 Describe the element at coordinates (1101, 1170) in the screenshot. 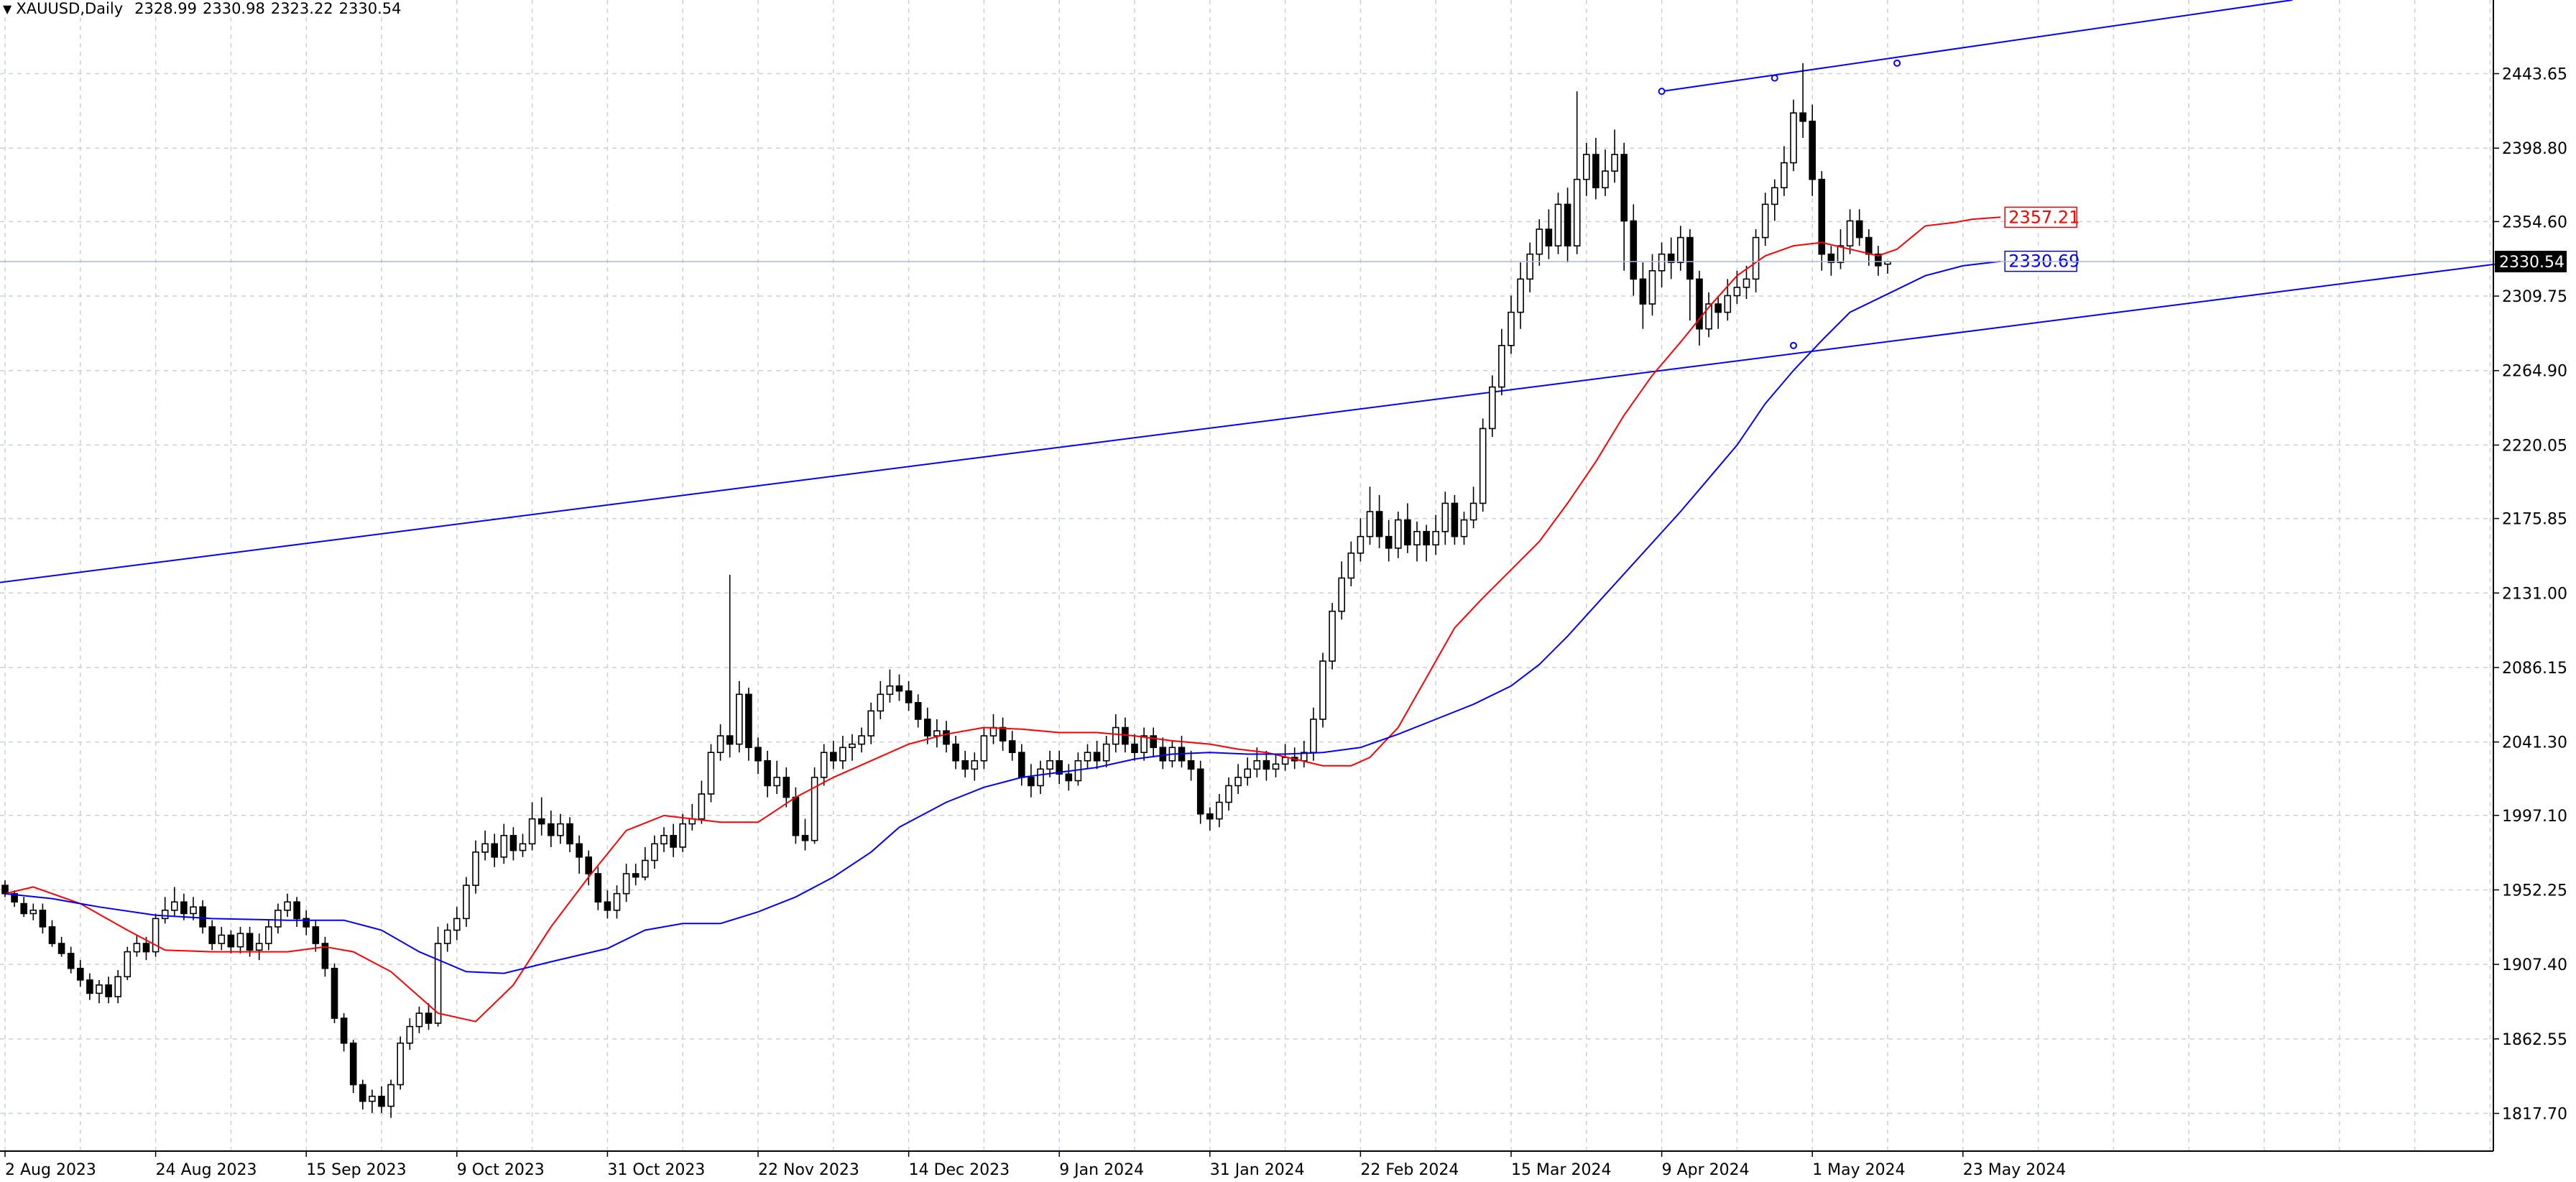

I see `x-tick-label: 9 Jan 2024` at that location.